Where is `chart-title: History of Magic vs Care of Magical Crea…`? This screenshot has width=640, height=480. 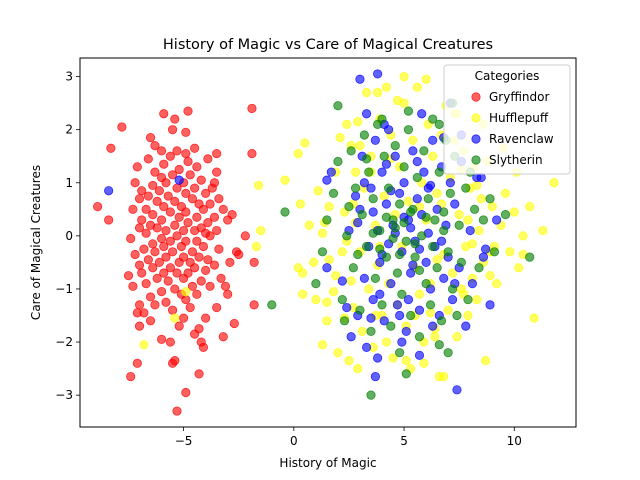
chart-title: History of Magic vs Care of Magical Crea… is located at coordinates (328, 45).